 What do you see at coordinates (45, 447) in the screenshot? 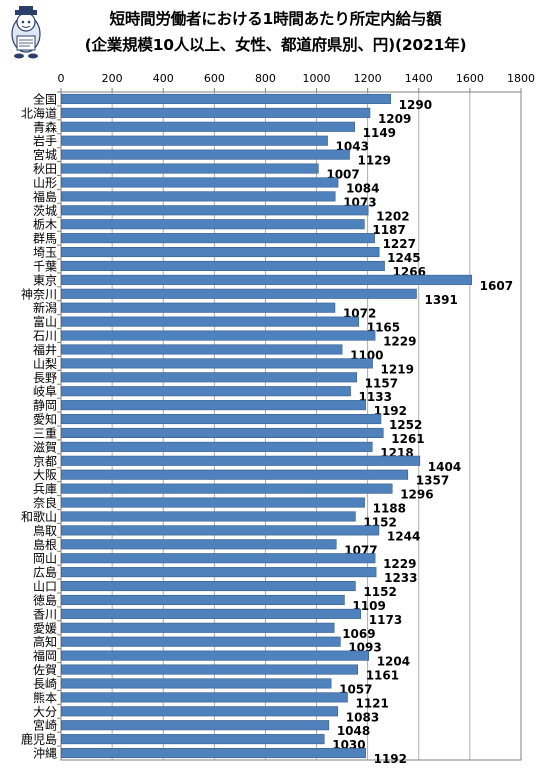
I see `category-label: 滋賀` at bounding box center [45, 447].